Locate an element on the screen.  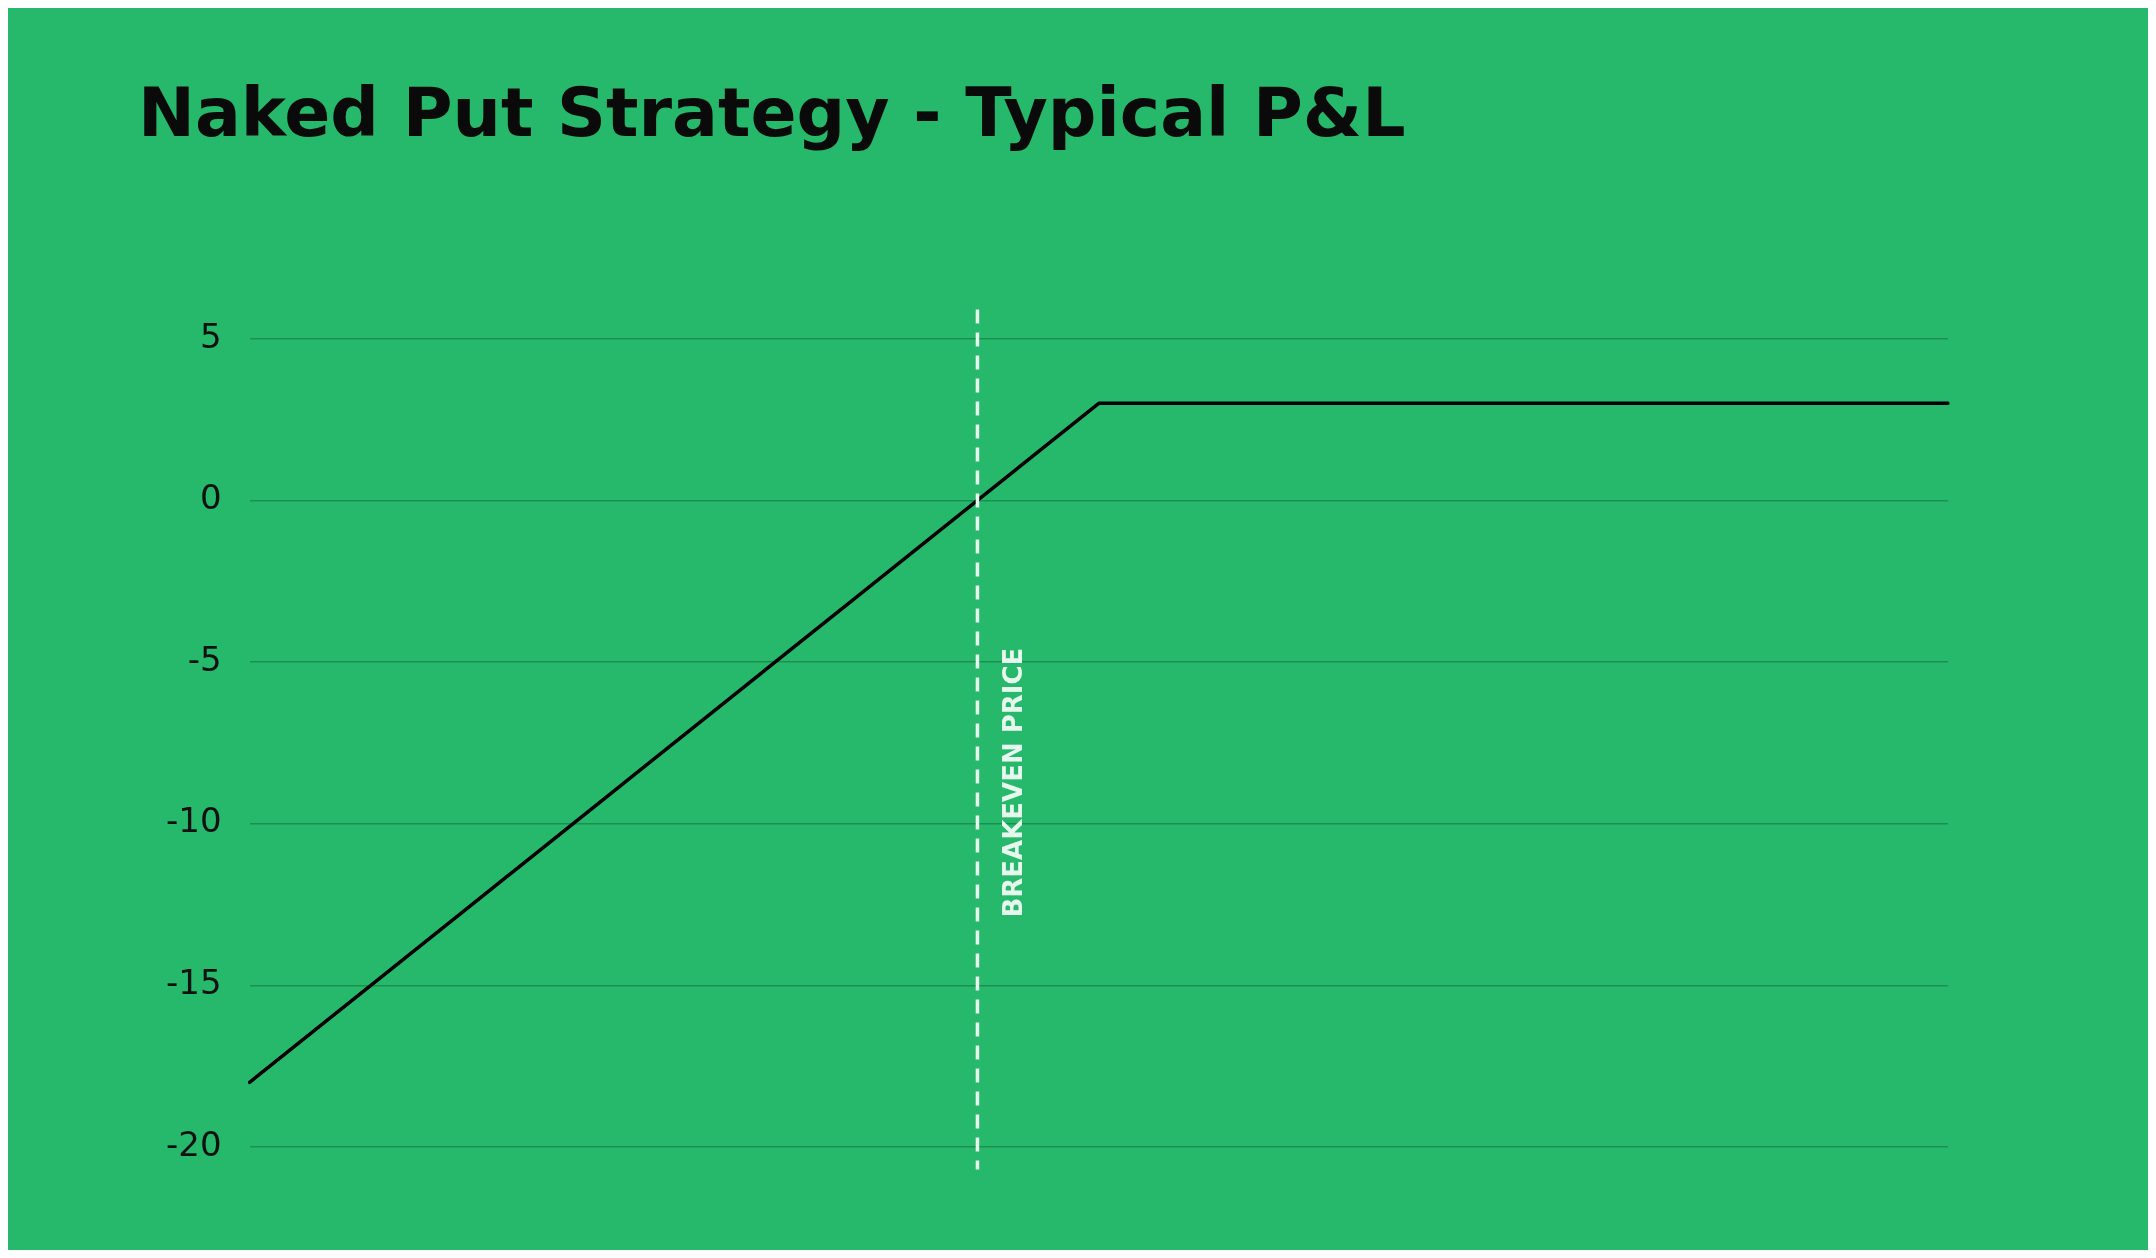
y-tick-label: -15 is located at coordinates (193, 982).